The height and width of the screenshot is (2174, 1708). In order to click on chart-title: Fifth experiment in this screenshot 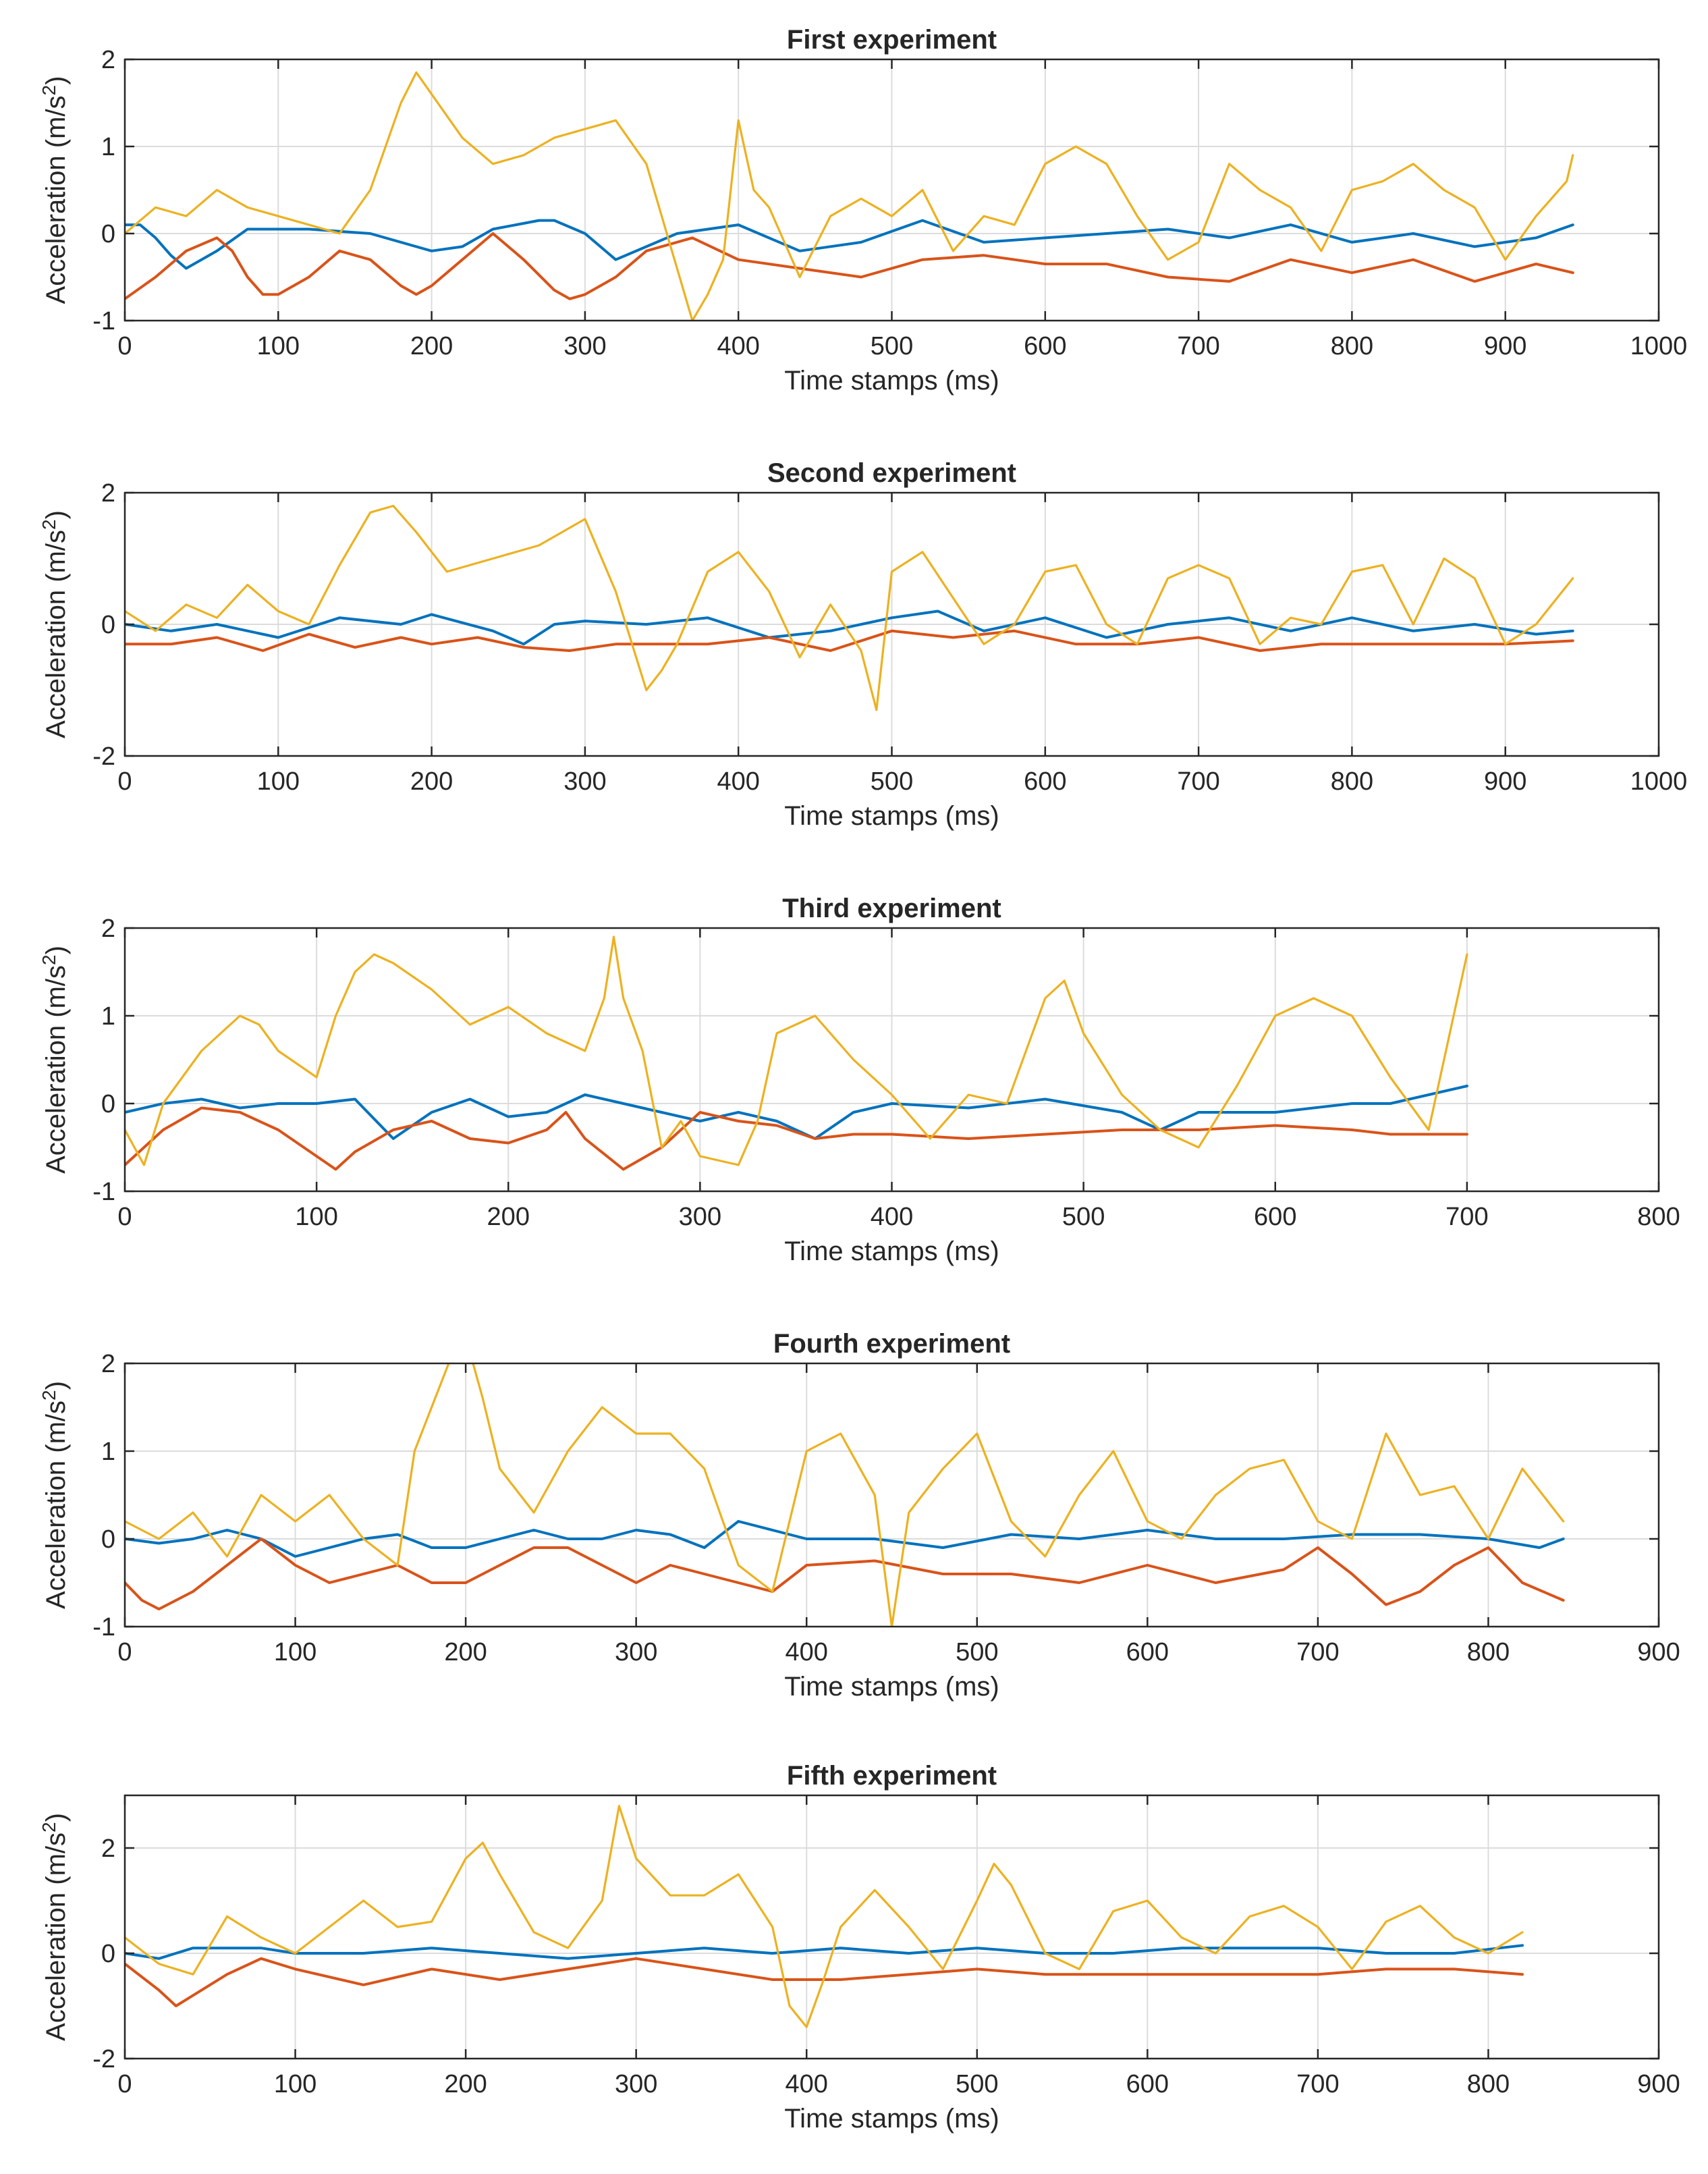, I will do `click(892, 1776)`.